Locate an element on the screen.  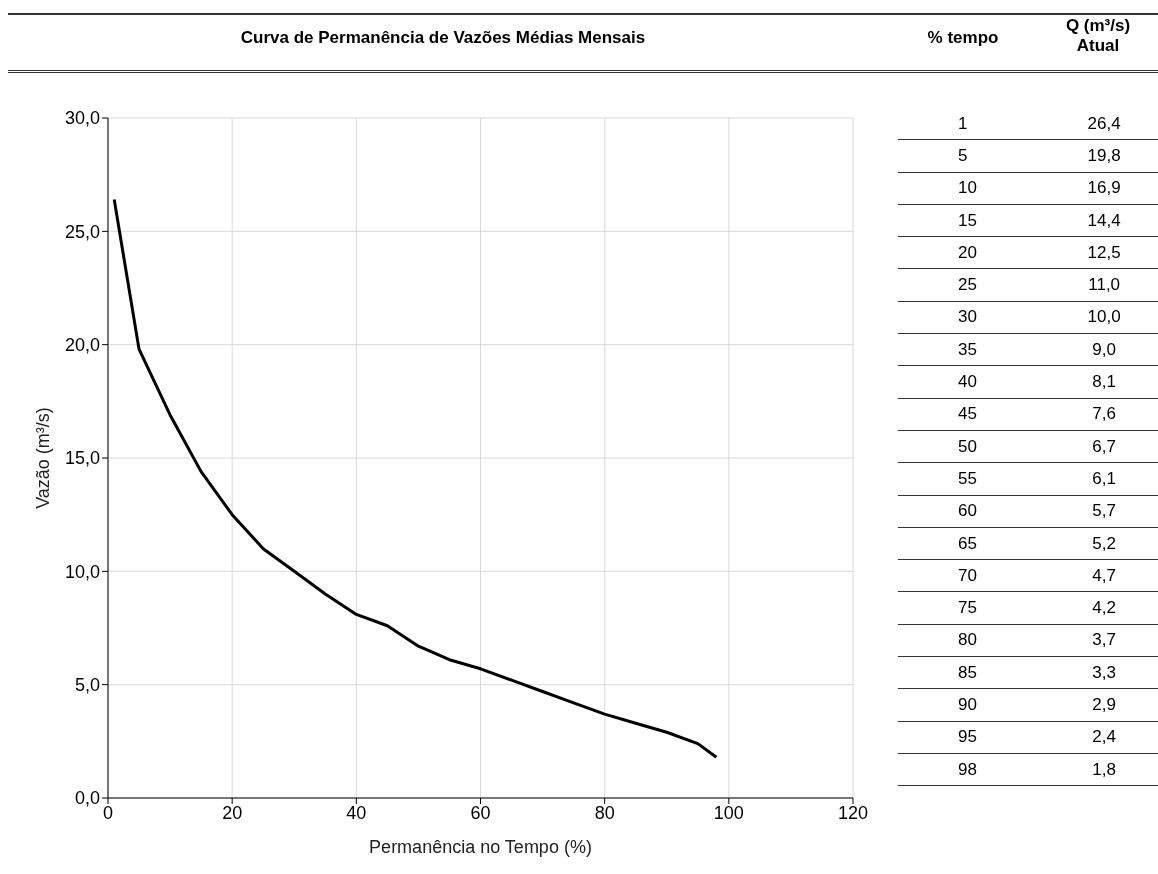
text: 14,4 is located at coordinates (1104, 220).